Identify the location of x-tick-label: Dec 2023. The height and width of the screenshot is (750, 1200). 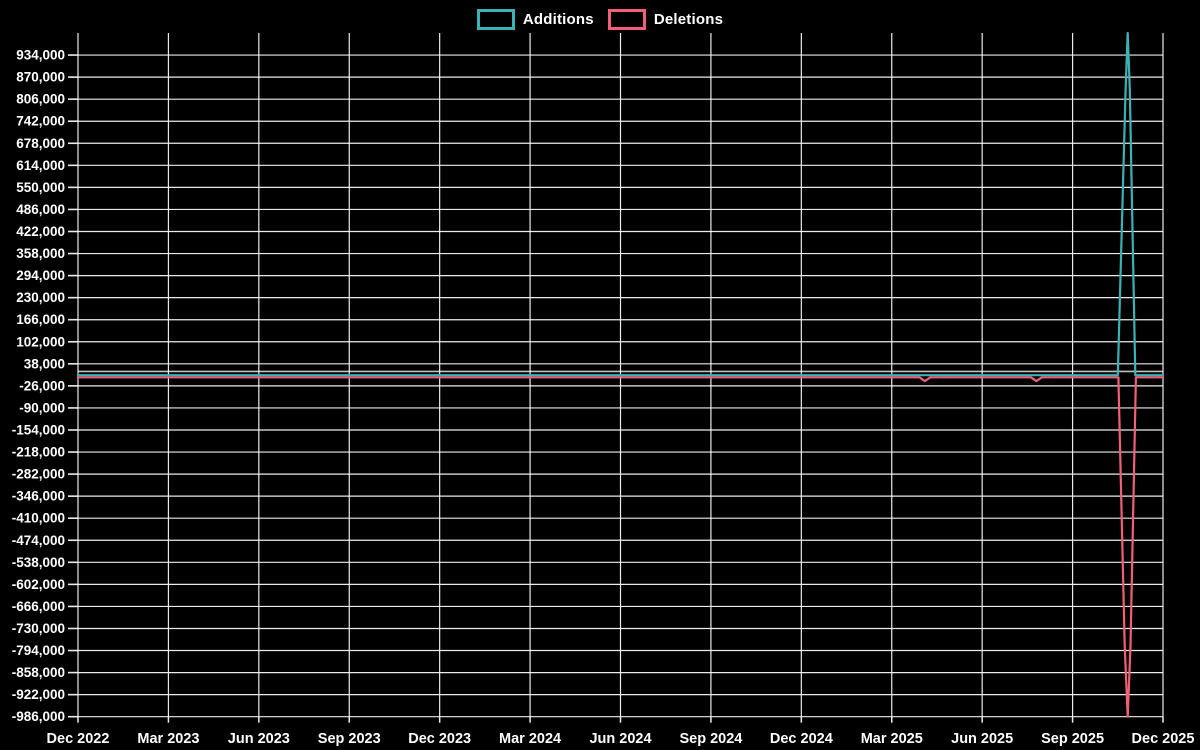
(439, 739).